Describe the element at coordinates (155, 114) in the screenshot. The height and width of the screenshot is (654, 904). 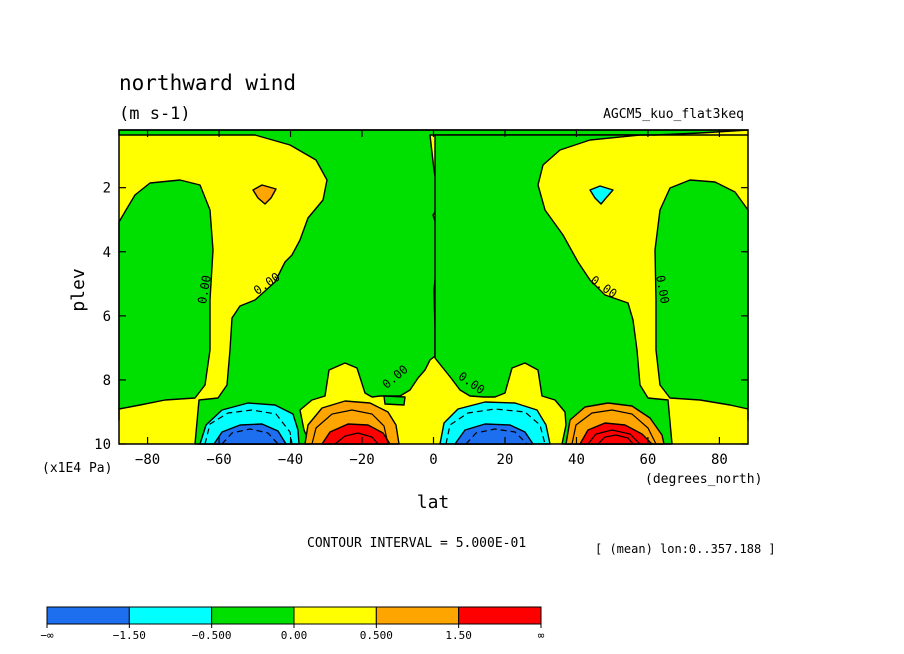
I see `chart-units: (m s-1)` at that location.